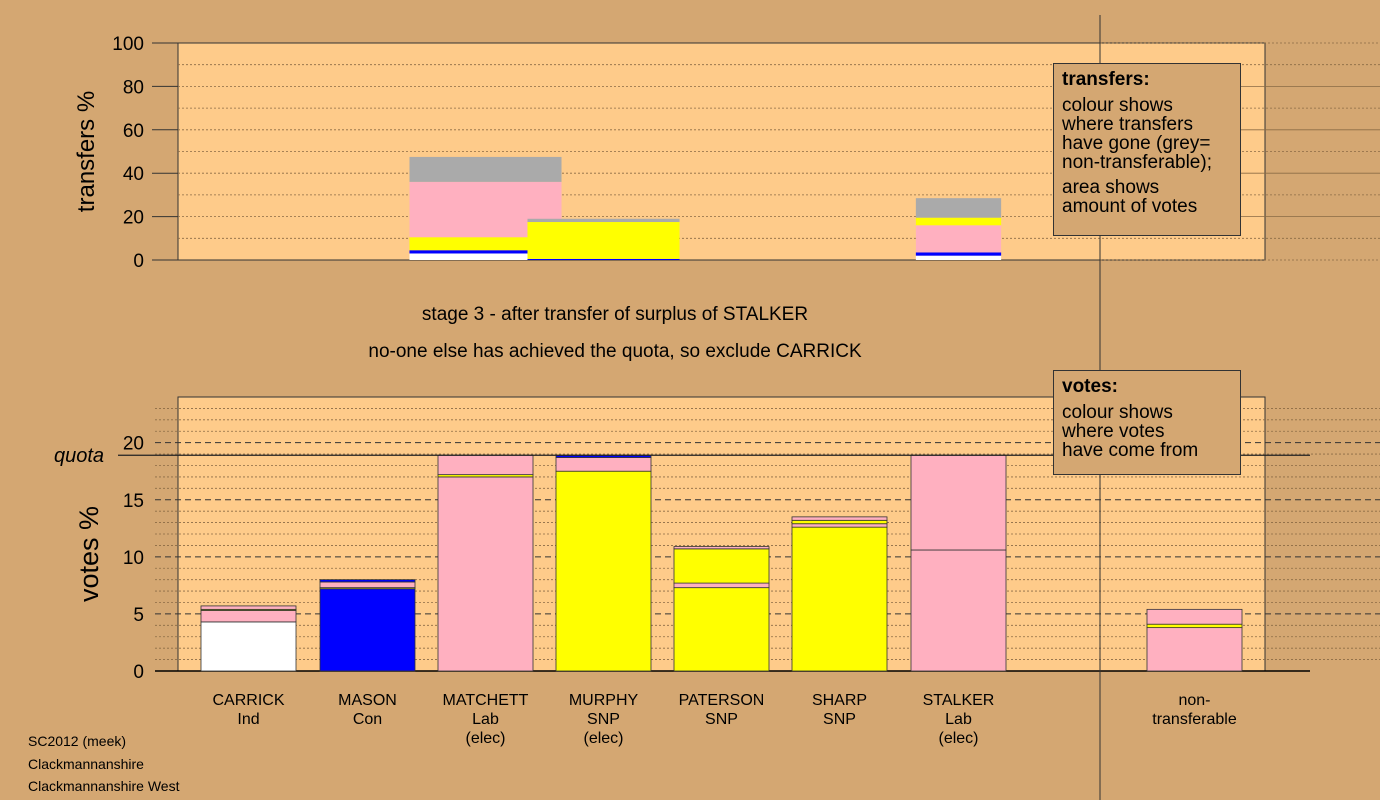  I want to click on transfers-legend-title: transfers:, so click(1106, 79).